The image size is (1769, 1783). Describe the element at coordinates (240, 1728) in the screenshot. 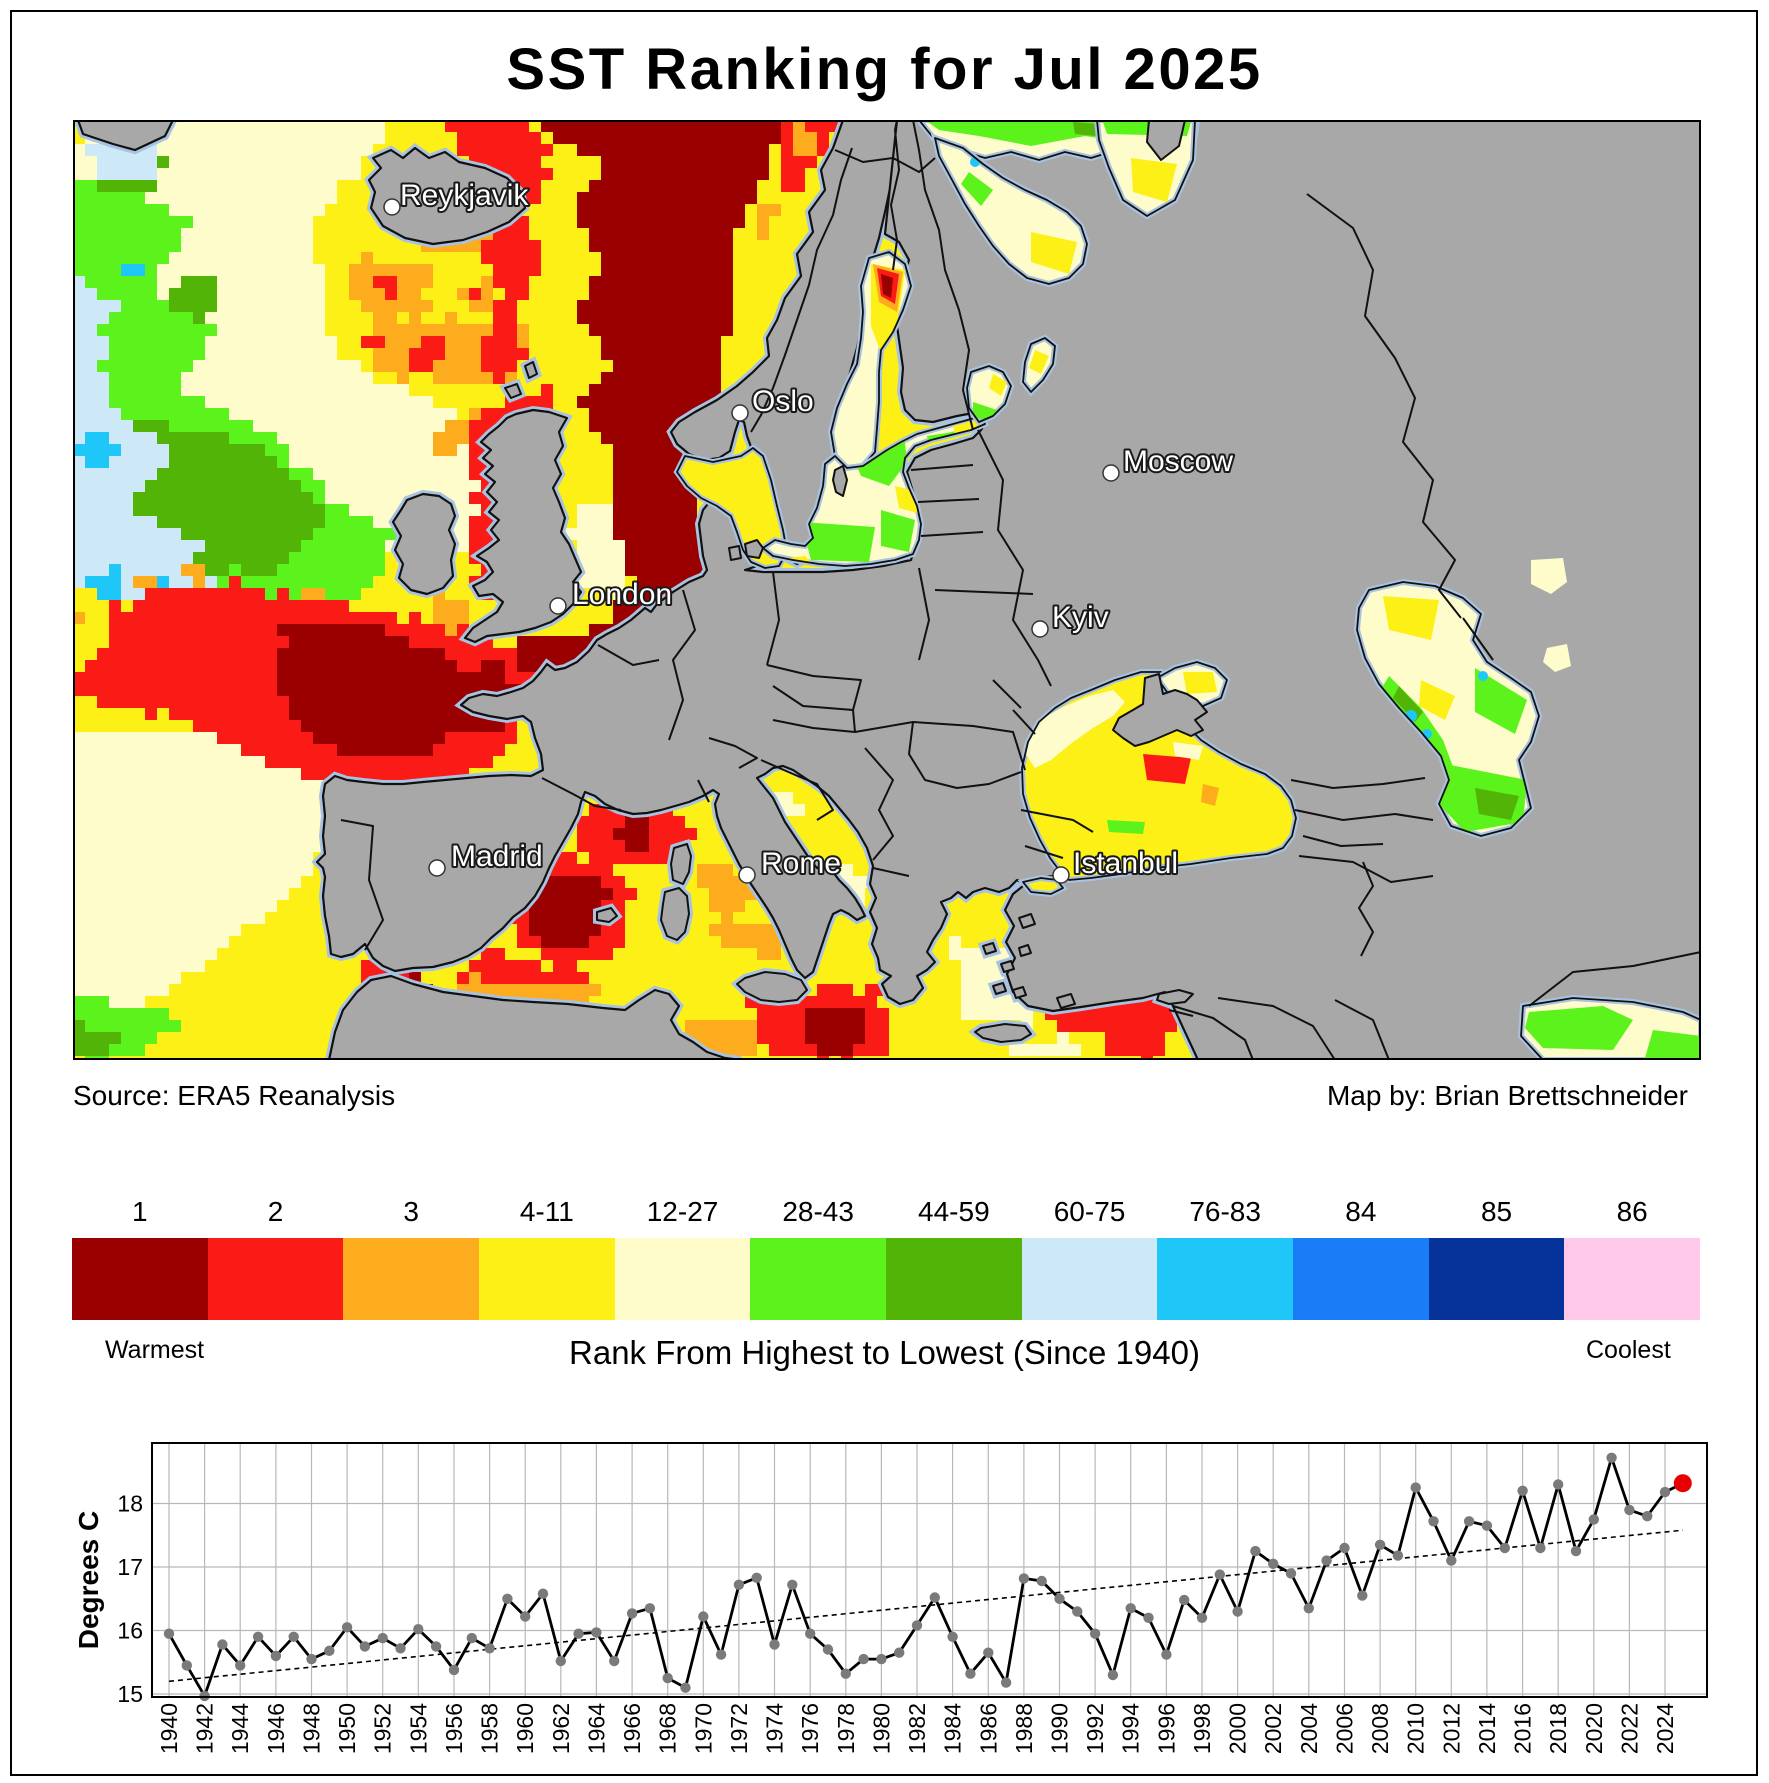

I see `svg-text: 1944` at that location.